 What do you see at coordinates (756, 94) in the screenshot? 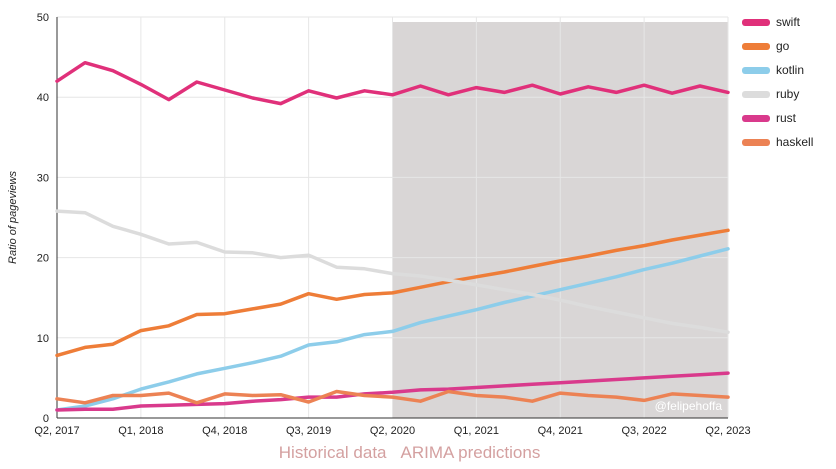
I see `legend-swatch-ruby` at bounding box center [756, 94].